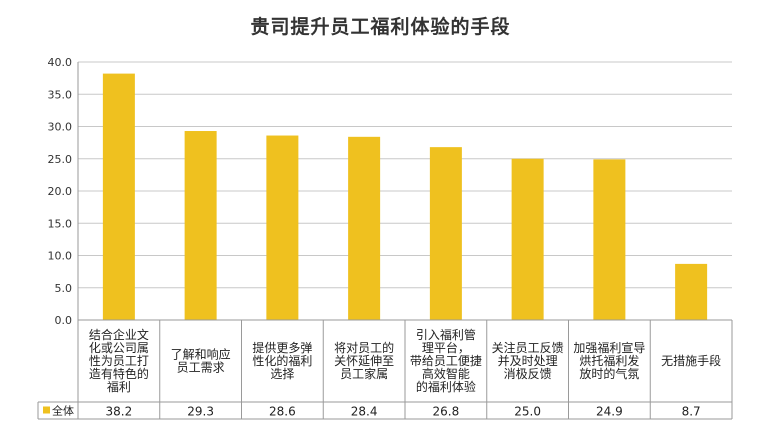  What do you see at coordinates (691, 360) in the screenshot?
I see `category-label: 无措施手段` at bounding box center [691, 360].